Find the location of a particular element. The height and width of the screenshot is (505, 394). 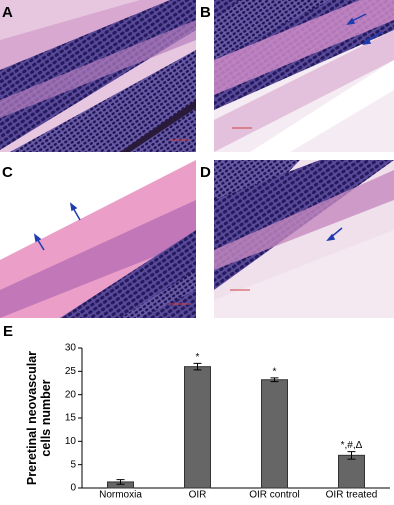

y-tick-label: 0 is located at coordinates (73, 488).